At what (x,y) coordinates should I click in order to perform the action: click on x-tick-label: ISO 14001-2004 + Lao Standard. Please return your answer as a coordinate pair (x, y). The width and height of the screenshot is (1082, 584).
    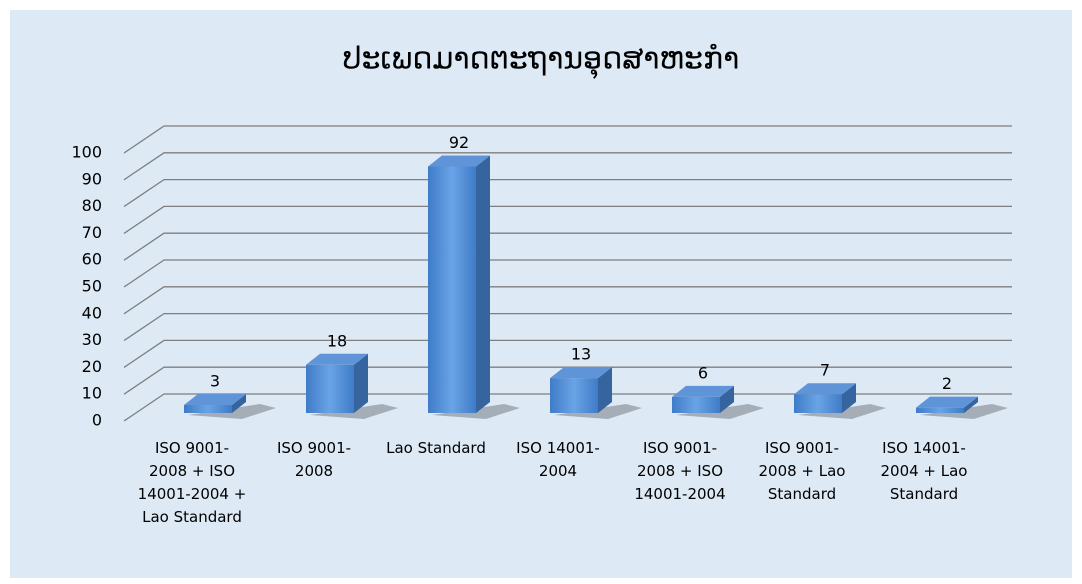
    Looking at the image, I should click on (924, 471).